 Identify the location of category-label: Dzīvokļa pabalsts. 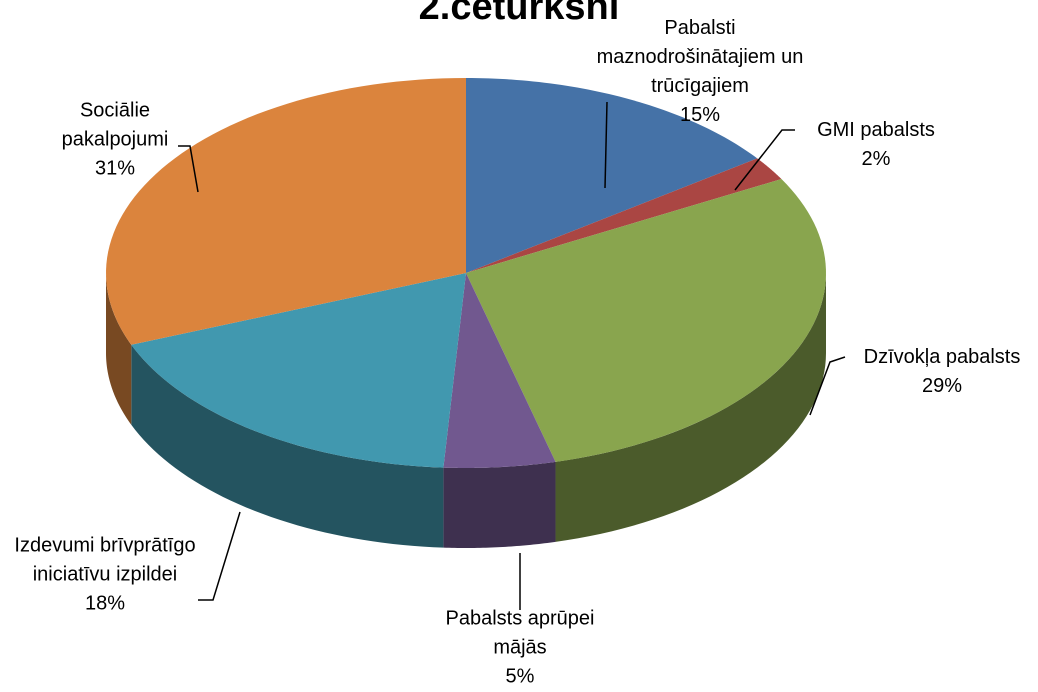
(942, 357).